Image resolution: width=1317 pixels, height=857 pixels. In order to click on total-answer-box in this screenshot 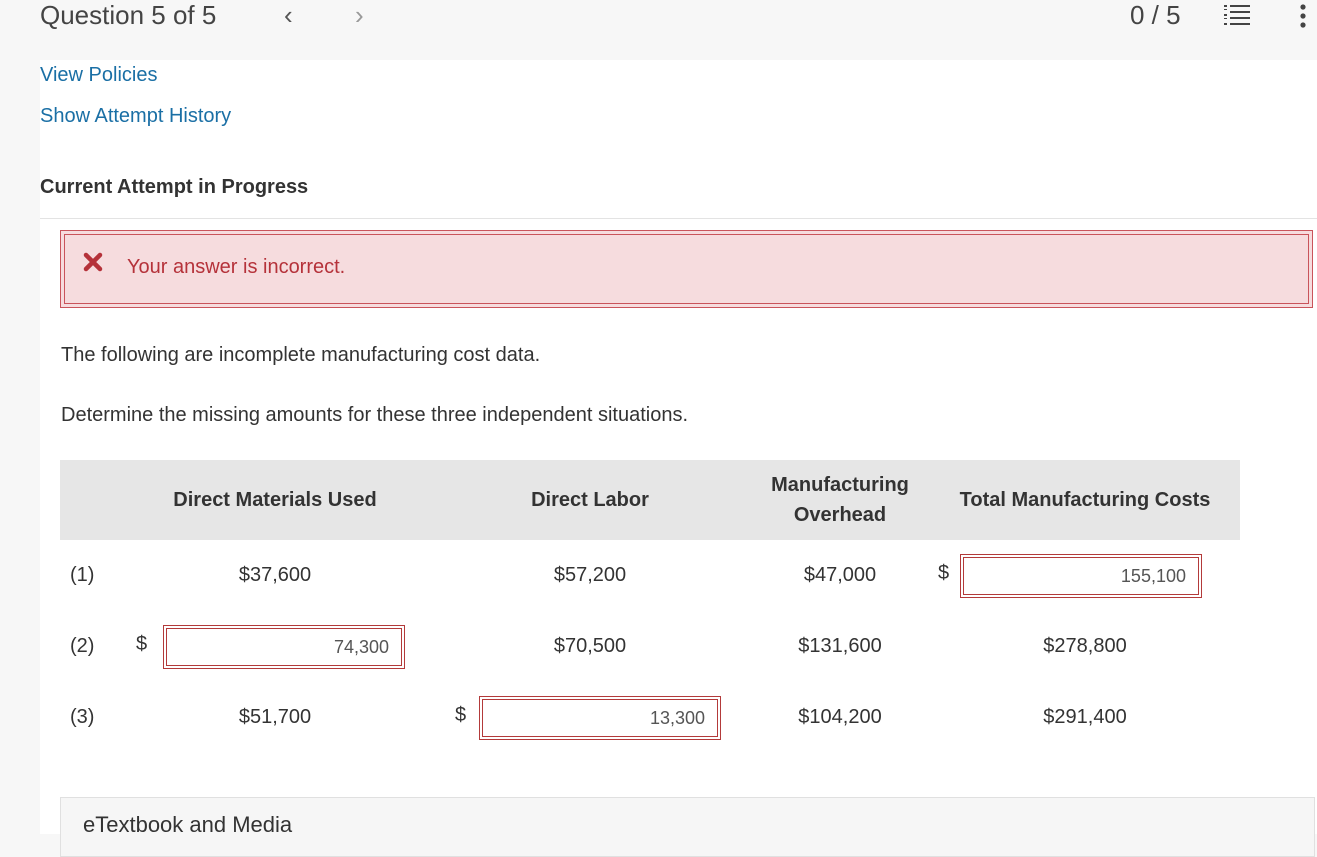, I will do `click(1081, 576)`.